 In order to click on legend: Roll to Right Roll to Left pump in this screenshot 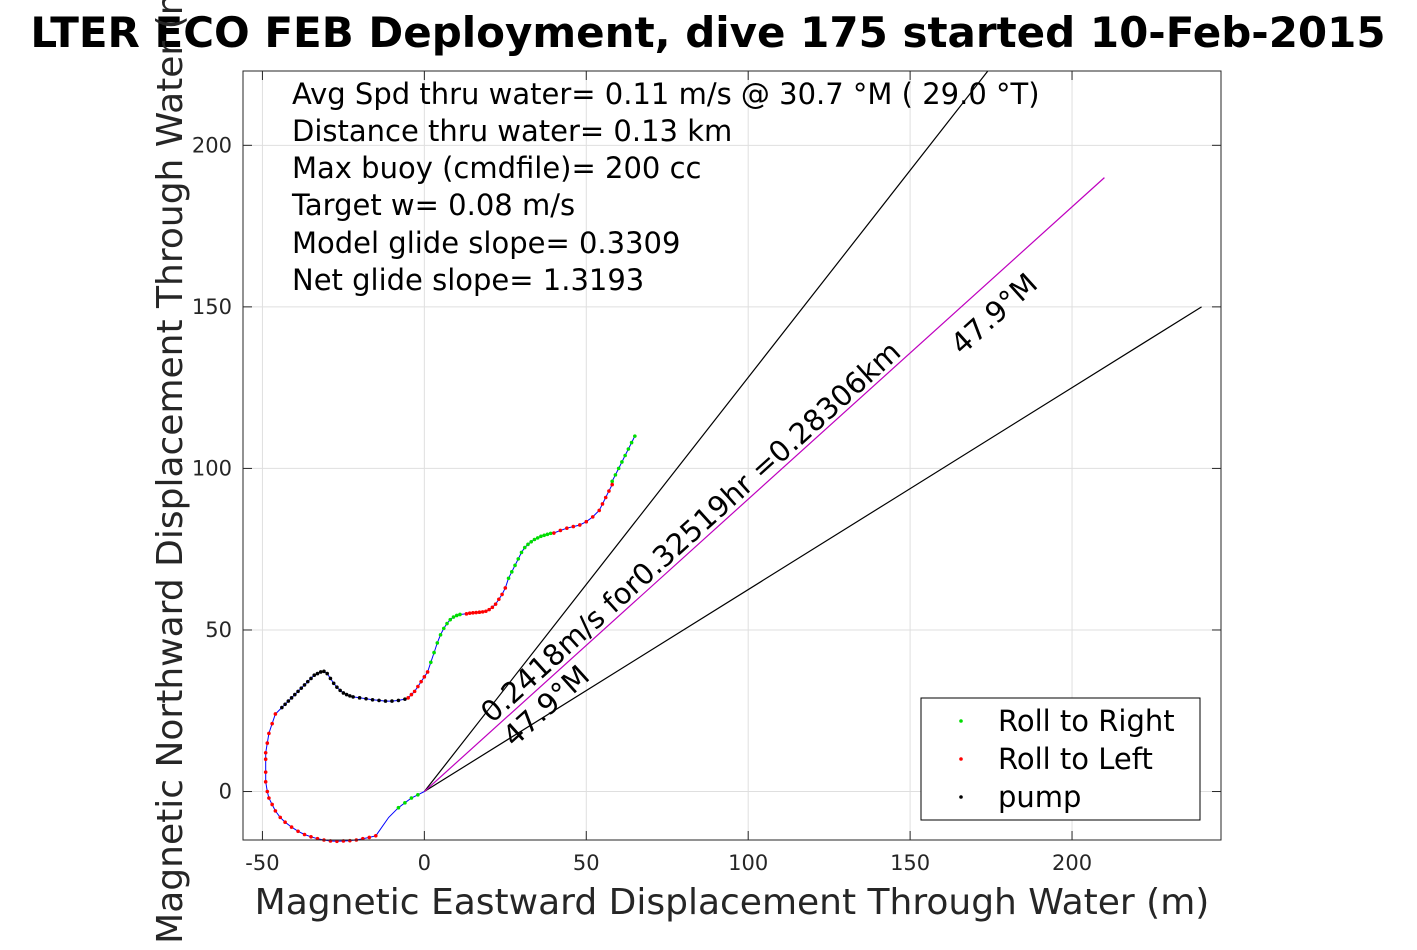, I will do `click(1060, 759)`.